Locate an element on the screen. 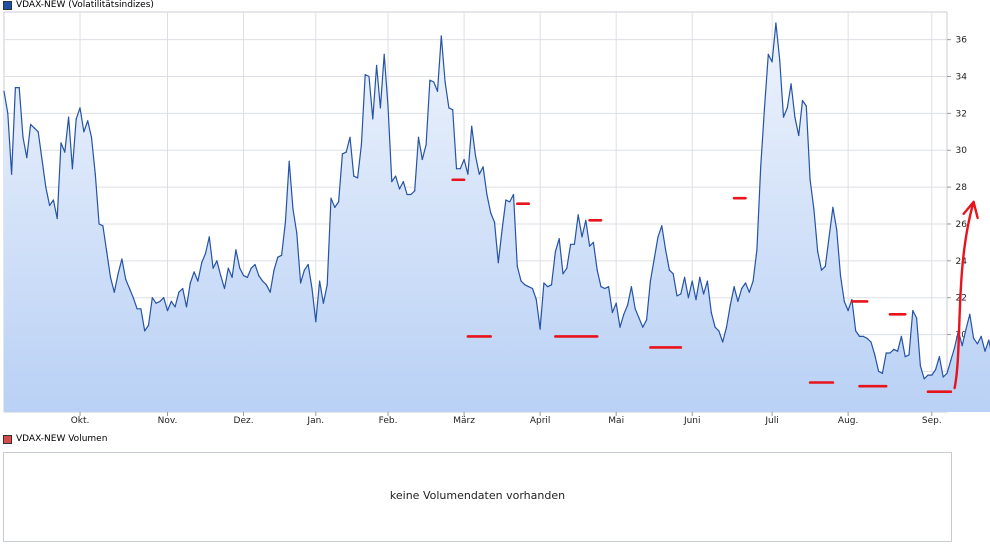  volume-chart-legend: VDAX-NEW Volumen is located at coordinates (55, 439).